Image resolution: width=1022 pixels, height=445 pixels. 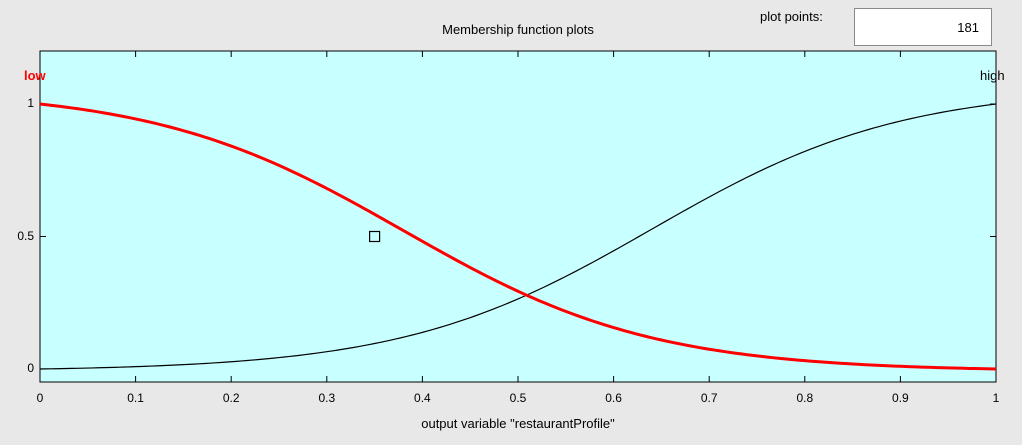 What do you see at coordinates (805, 398) in the screenshot?
I see `x-tick-label: 0.8` at bounding box center [805, 398].